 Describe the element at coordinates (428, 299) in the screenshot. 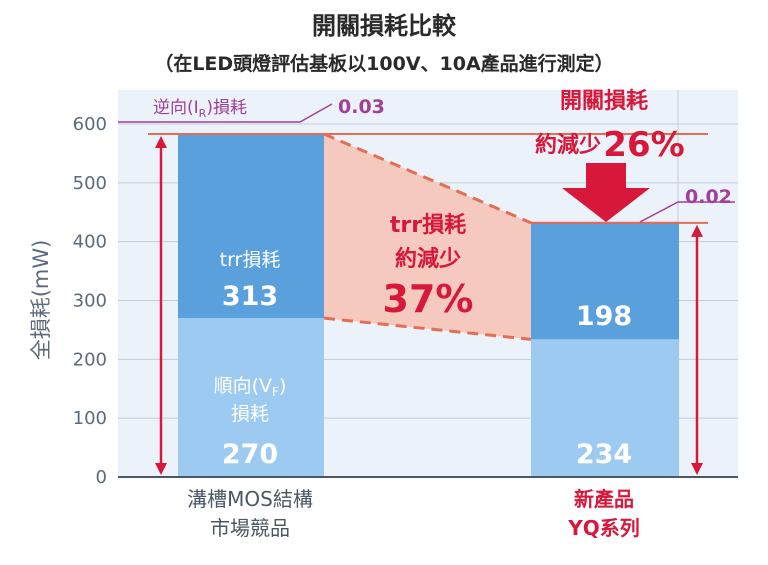

I see `trr-reduction-pct: 37%` at that location.